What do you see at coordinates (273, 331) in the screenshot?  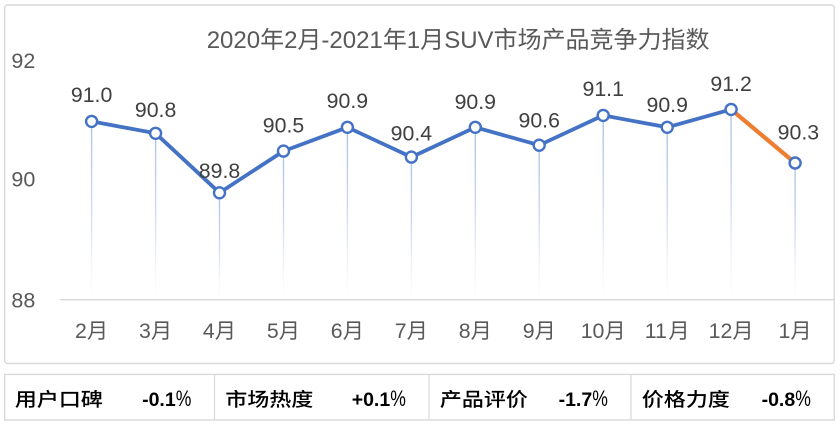 I see `svg-text: 5` at bounding box center [273, 331].